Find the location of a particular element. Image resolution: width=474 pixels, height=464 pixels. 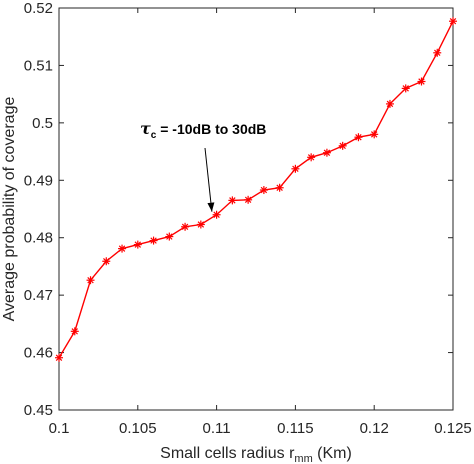

x-tick-label: 0.1 is located at coordinates (59, 428).